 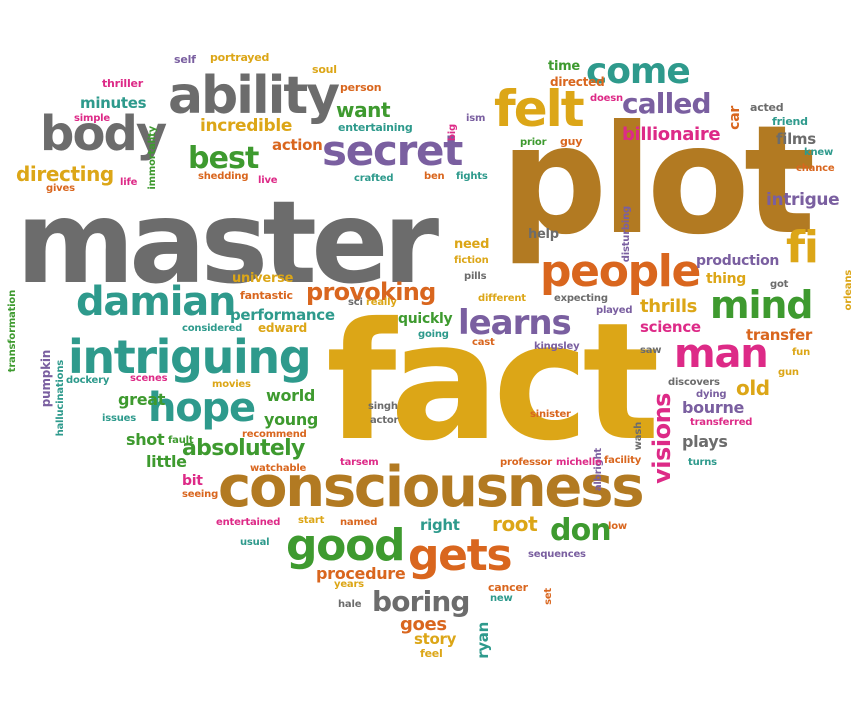 I want to click on word-turns: turns, so click(x=702, y=462).